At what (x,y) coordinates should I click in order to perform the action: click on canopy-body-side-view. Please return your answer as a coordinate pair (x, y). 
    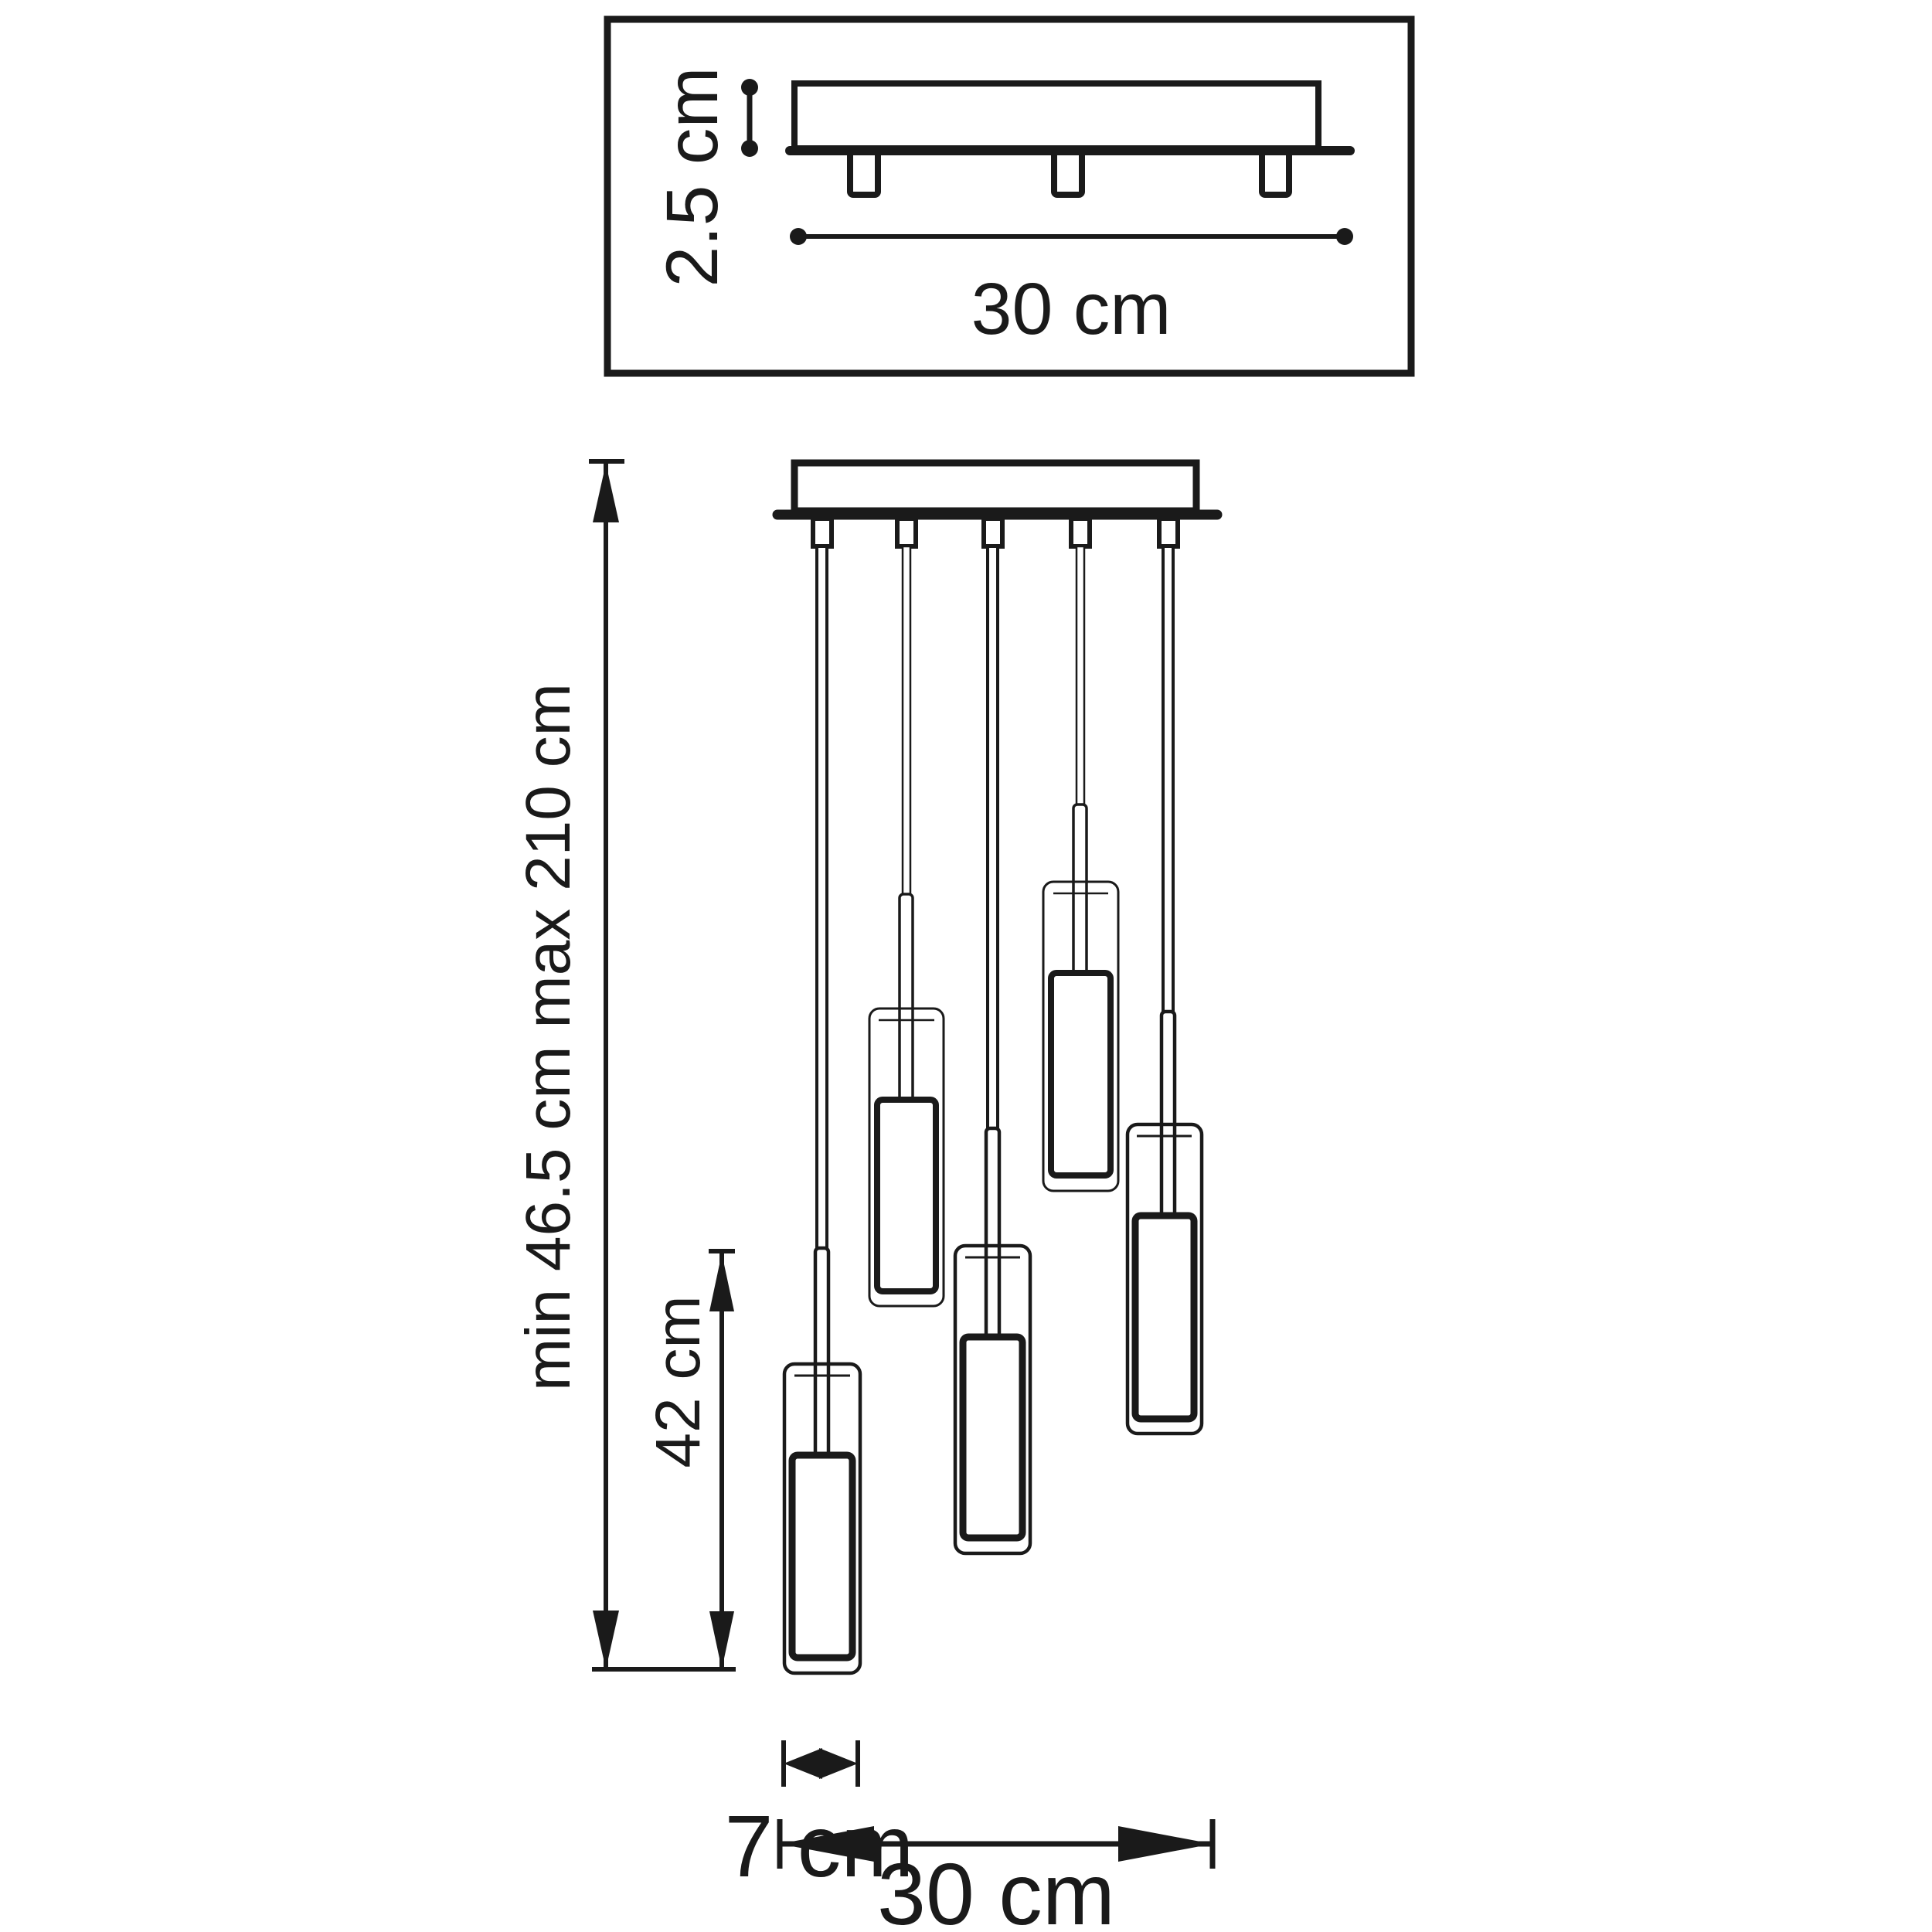
    Looking at the image, I should click on (1056, 116).